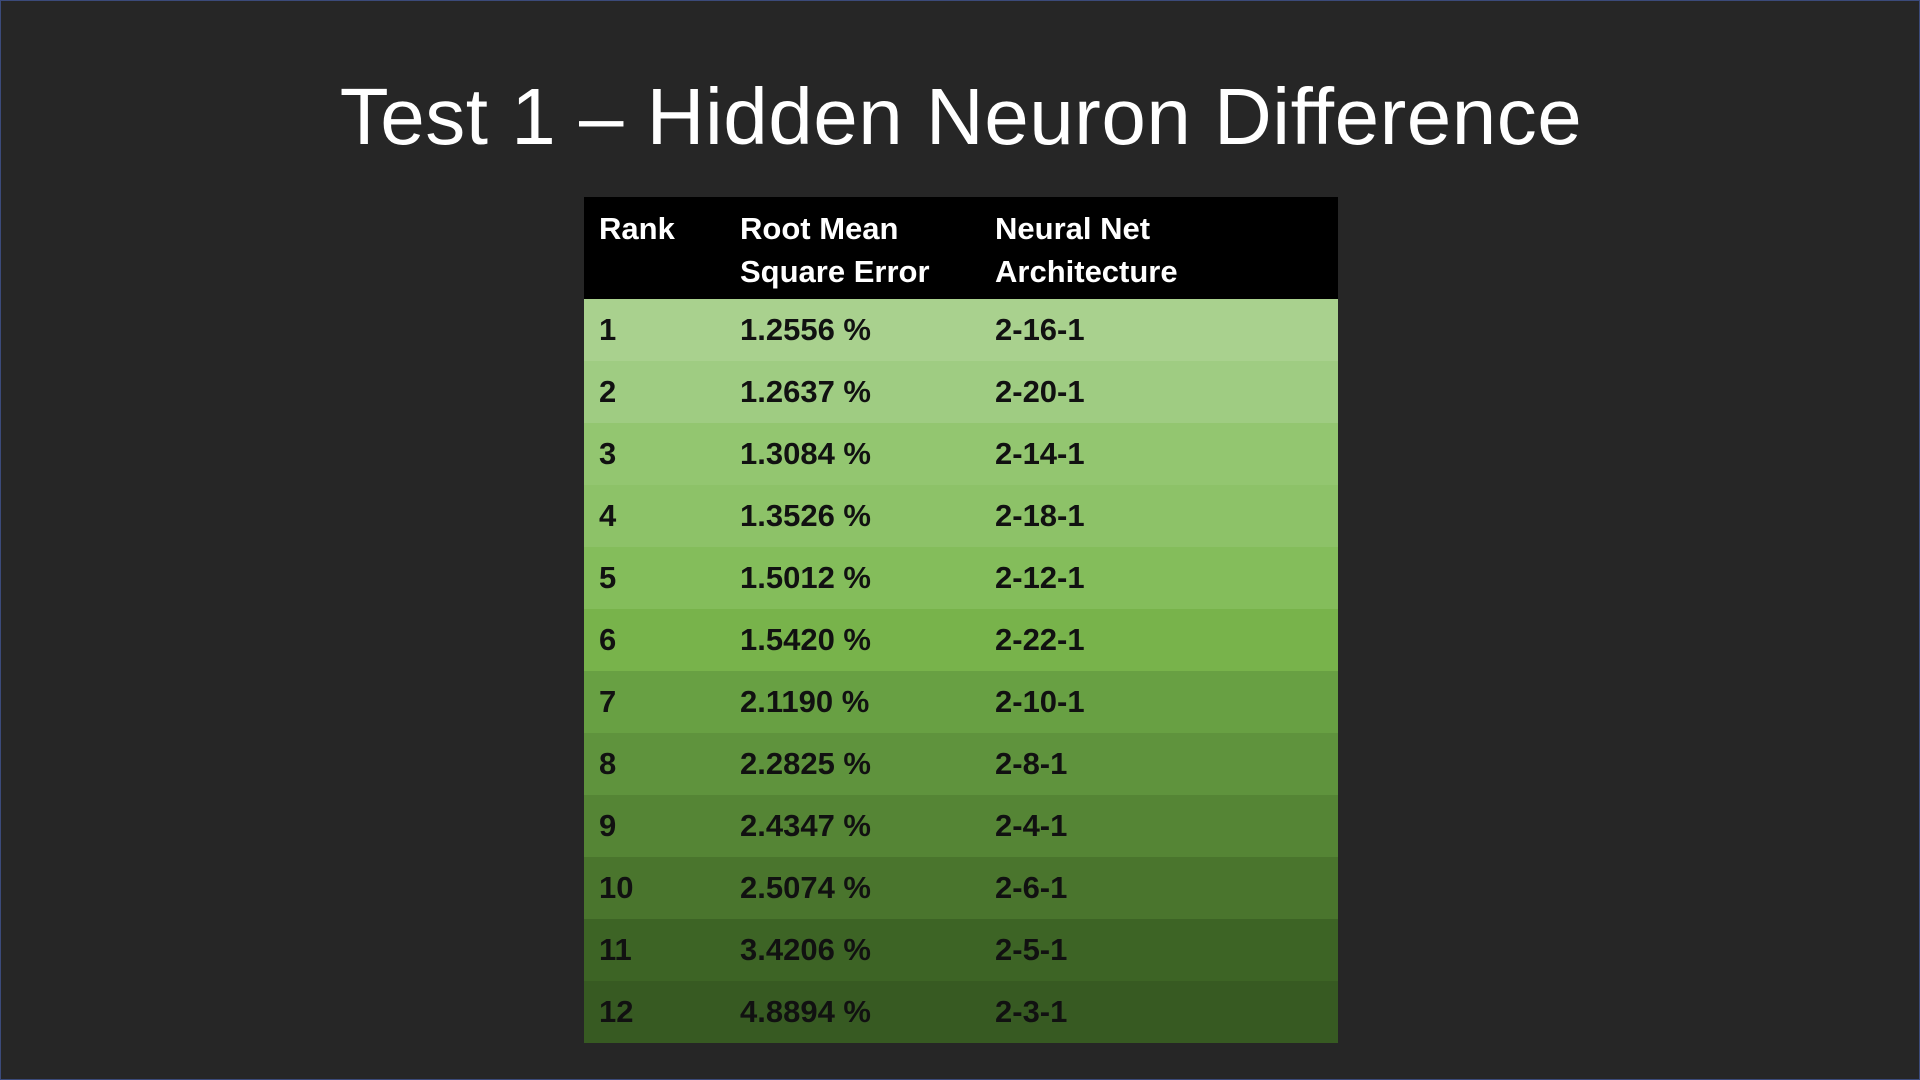 Image resolution: width=1920 pixels, height=1080 pixels. I want to click on cell-rank: 9, so click(608, 825).